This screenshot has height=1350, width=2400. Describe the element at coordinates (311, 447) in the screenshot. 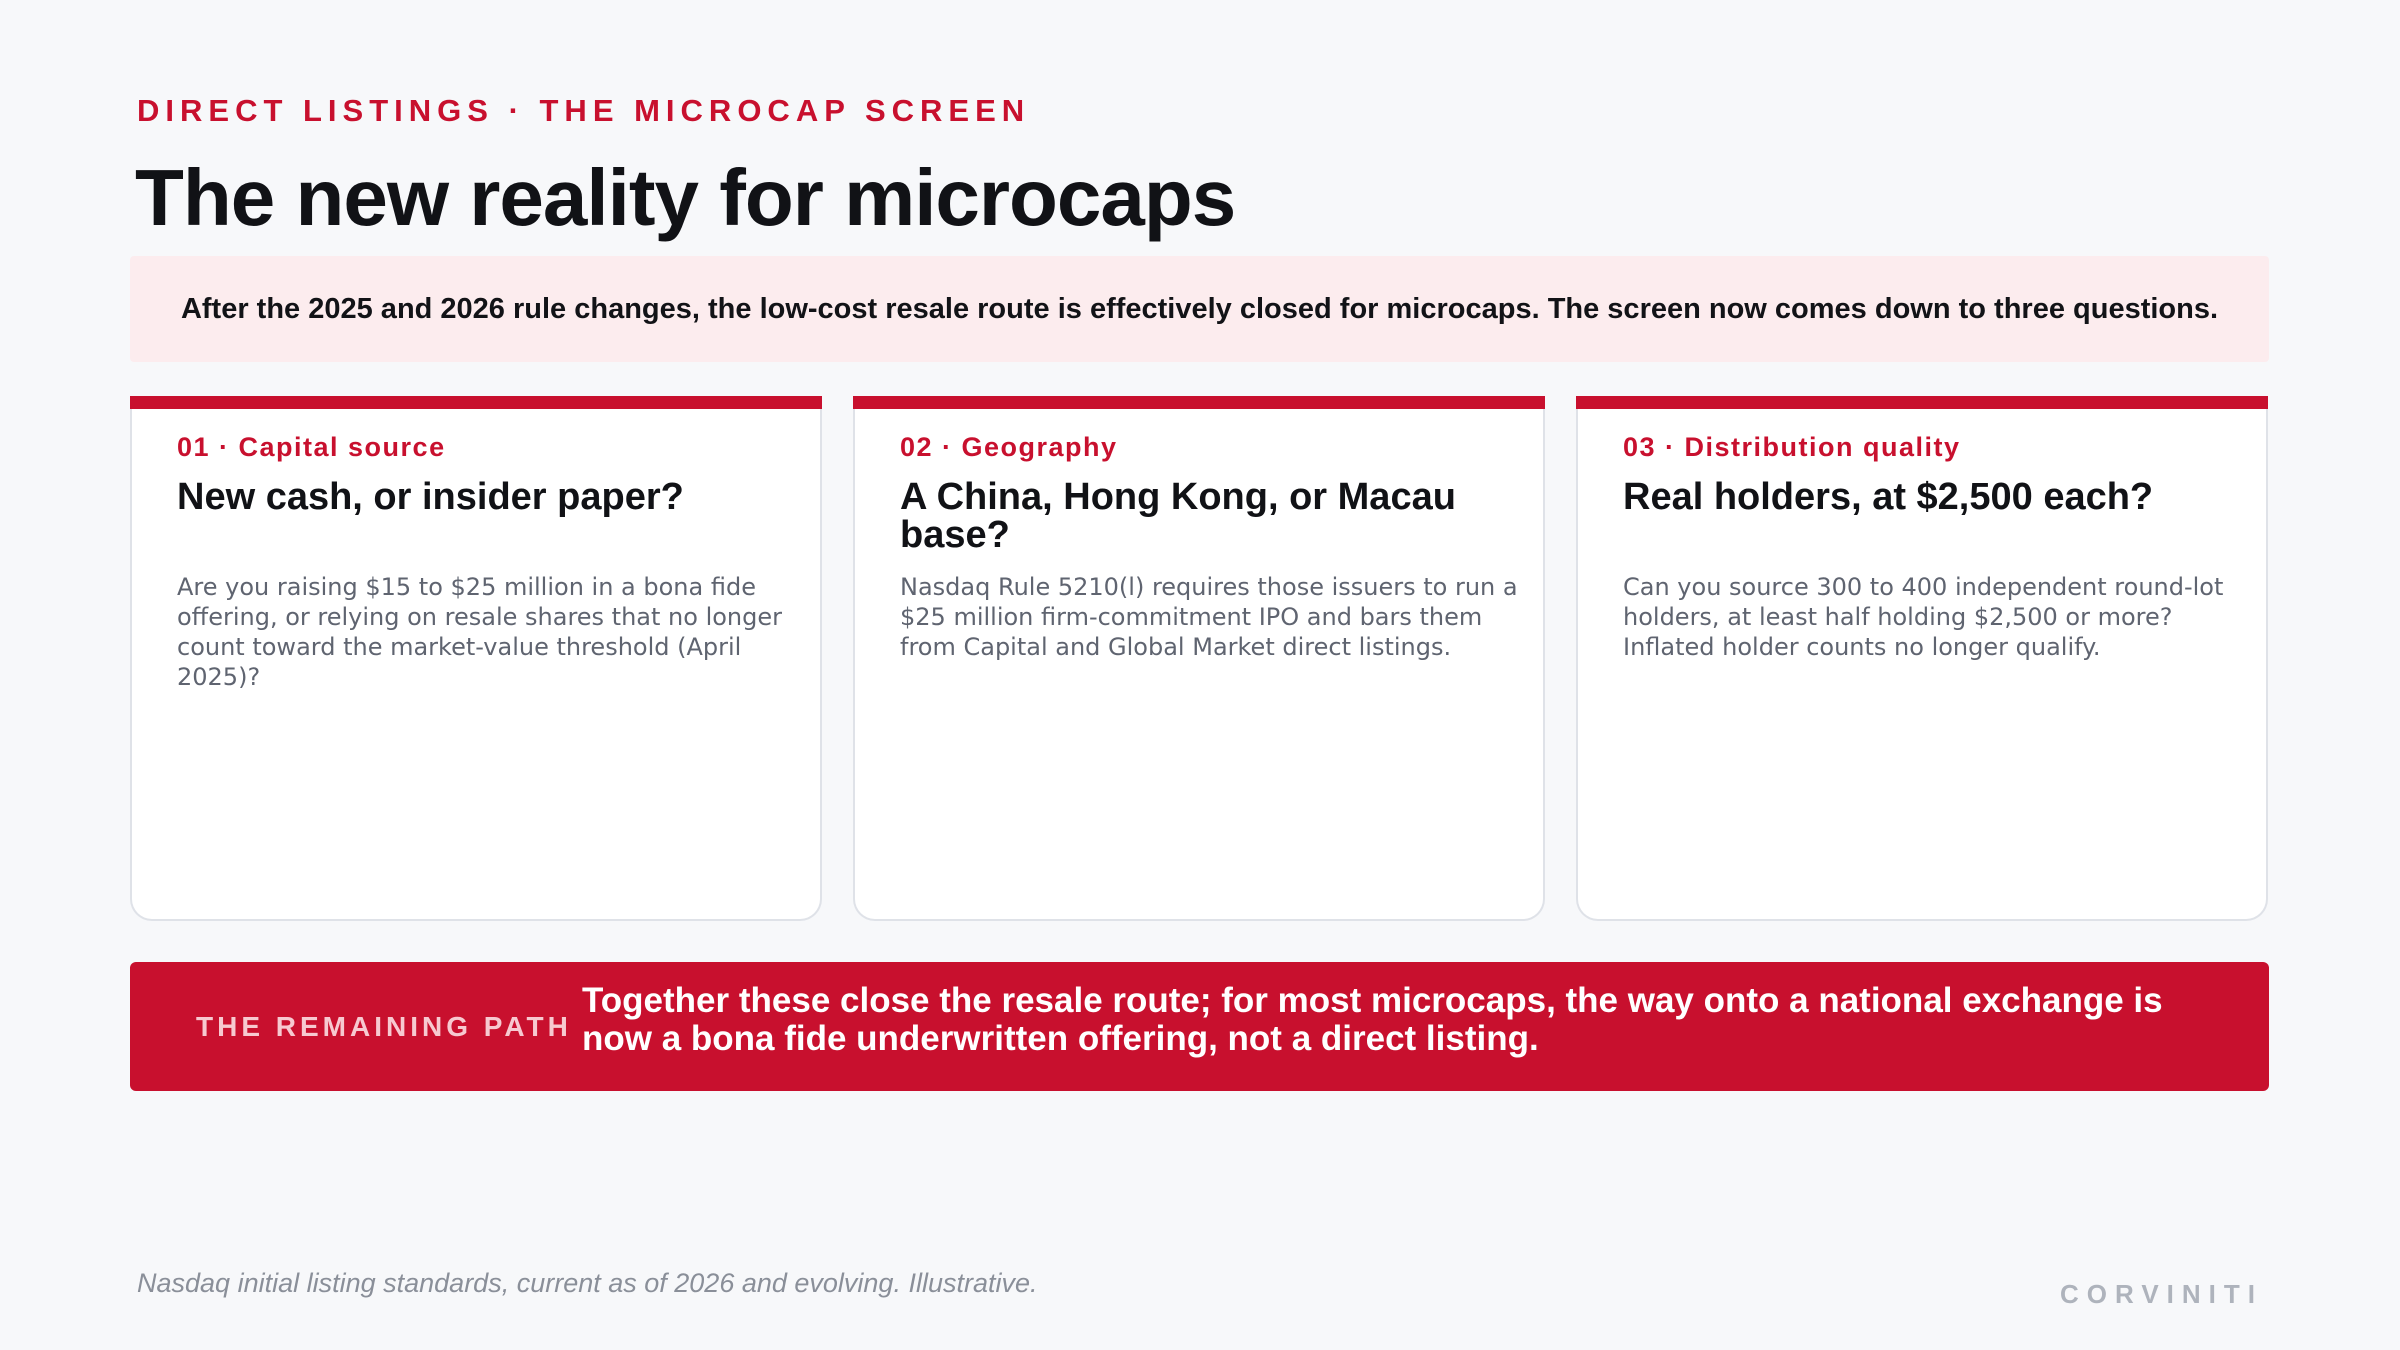

I see `card-label: 01 · Capital source` at that location.